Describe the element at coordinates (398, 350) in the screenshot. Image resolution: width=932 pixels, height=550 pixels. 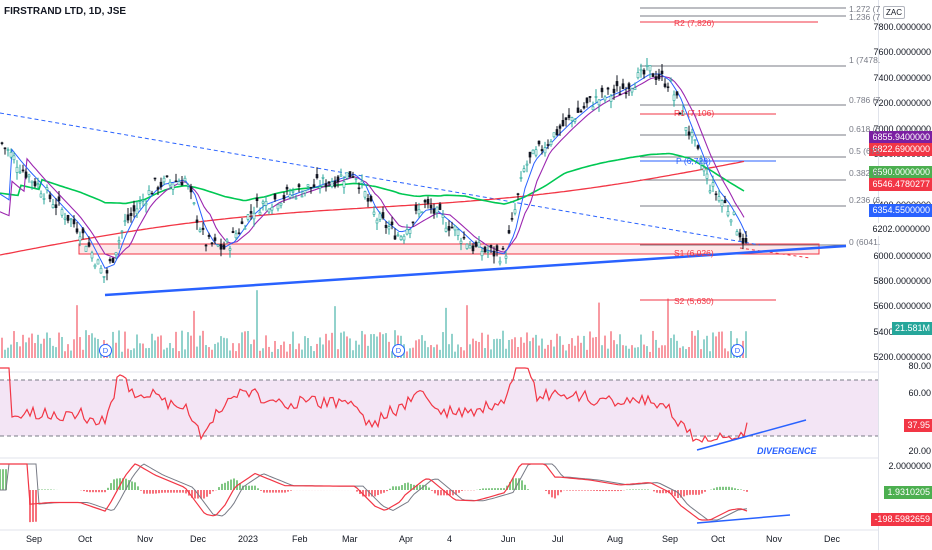
I see `dividend-marker-2: D` at that location.